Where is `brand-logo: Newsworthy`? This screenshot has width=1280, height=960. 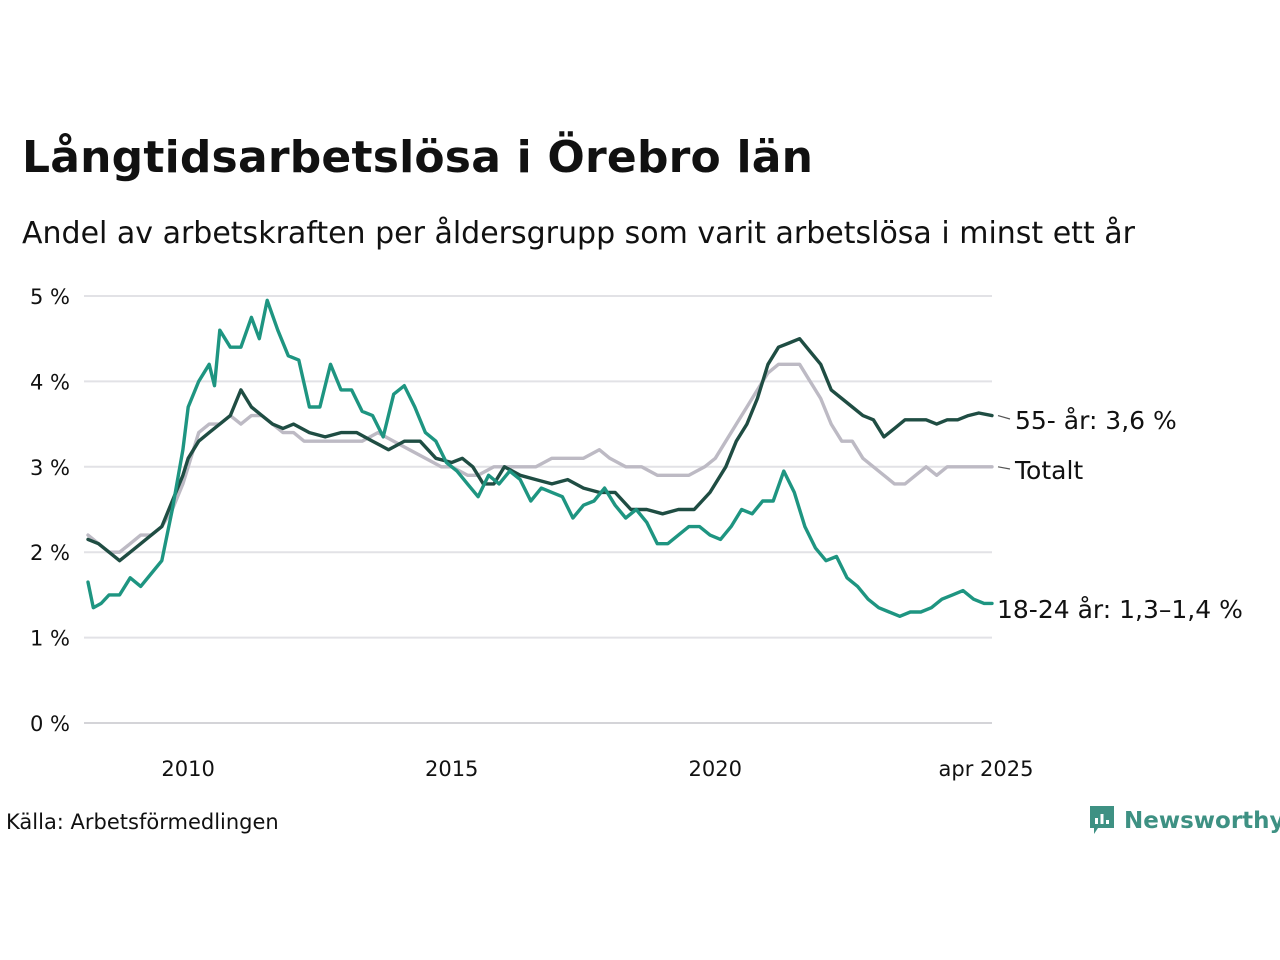 brand-logo: Newsworthy is located at coordinates (1184, 821).